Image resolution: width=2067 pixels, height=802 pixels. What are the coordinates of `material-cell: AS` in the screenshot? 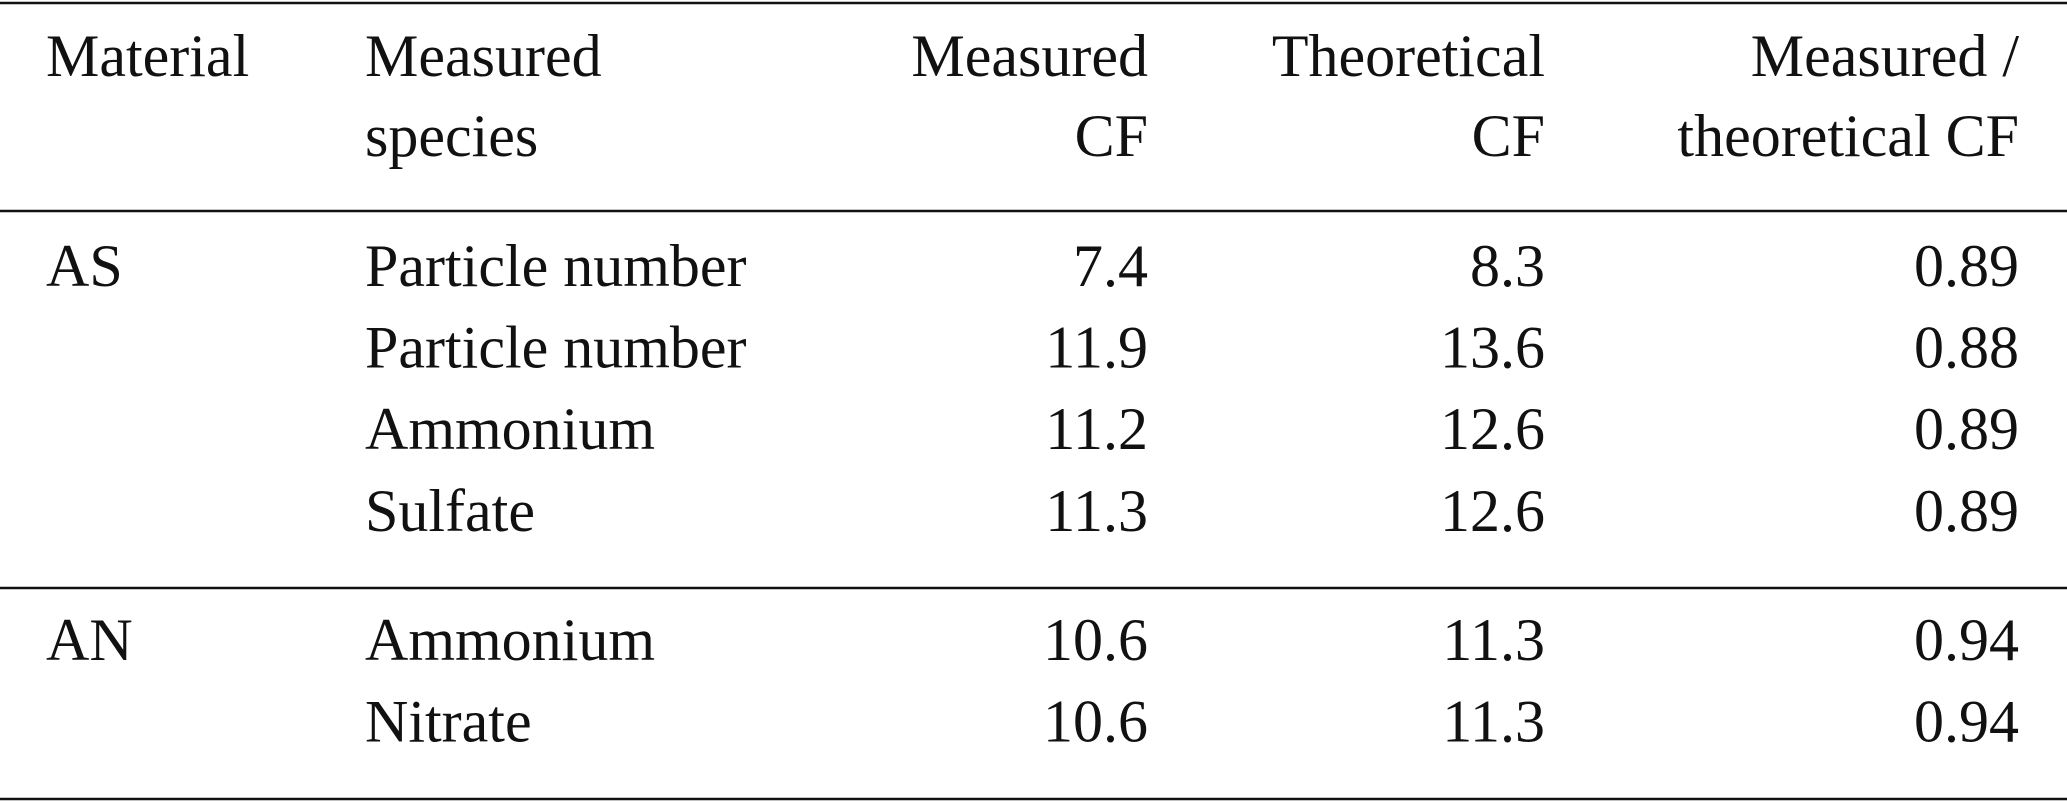 It's located at (84, 266).